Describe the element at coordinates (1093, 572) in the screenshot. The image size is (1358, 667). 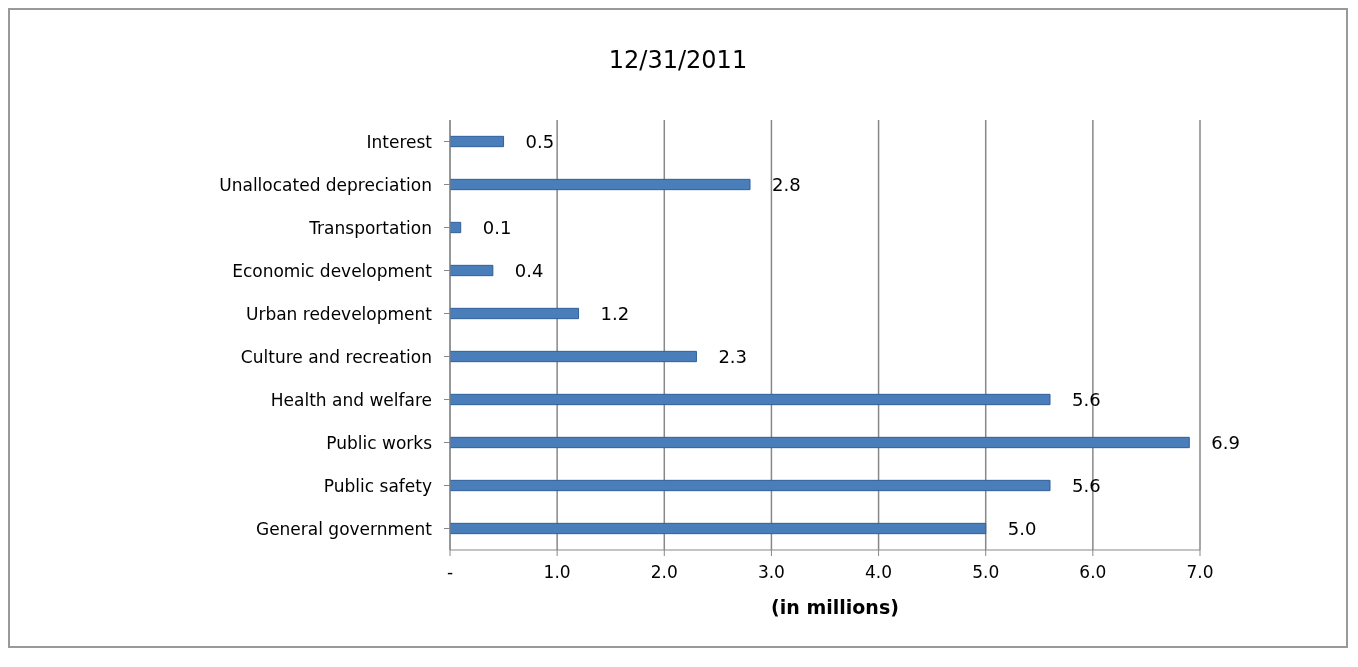
I see `x-tick-label: 6.0` at that location.